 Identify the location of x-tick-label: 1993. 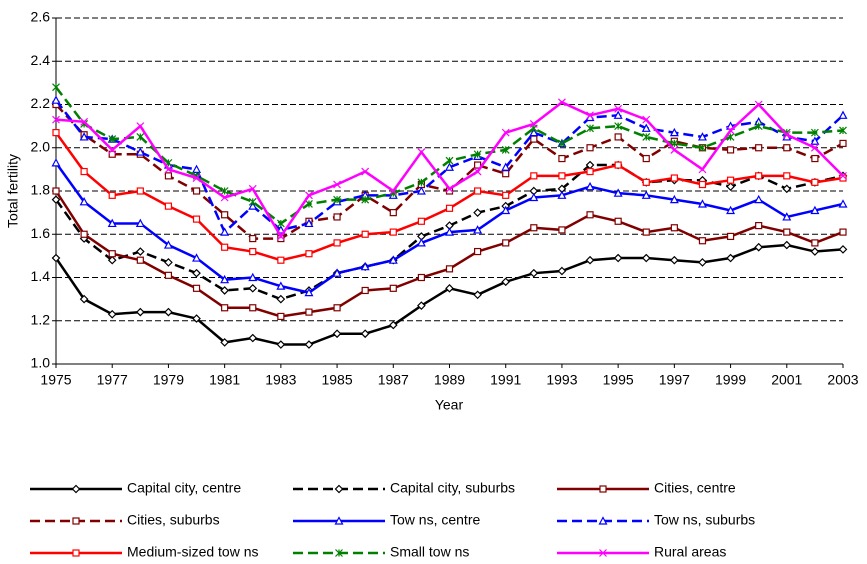
(561, 380).